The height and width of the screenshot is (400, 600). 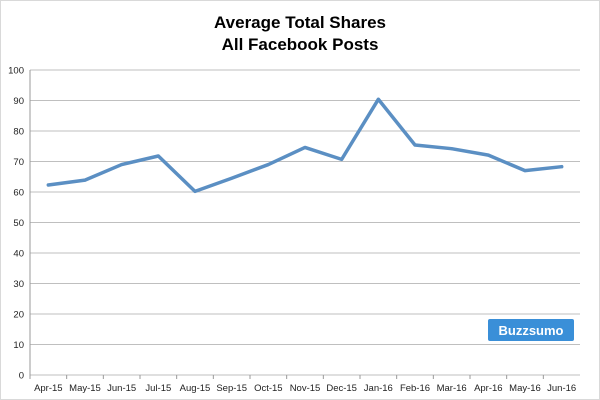 I want to click on y-tick-label: 100, so click(x=16, y=71).